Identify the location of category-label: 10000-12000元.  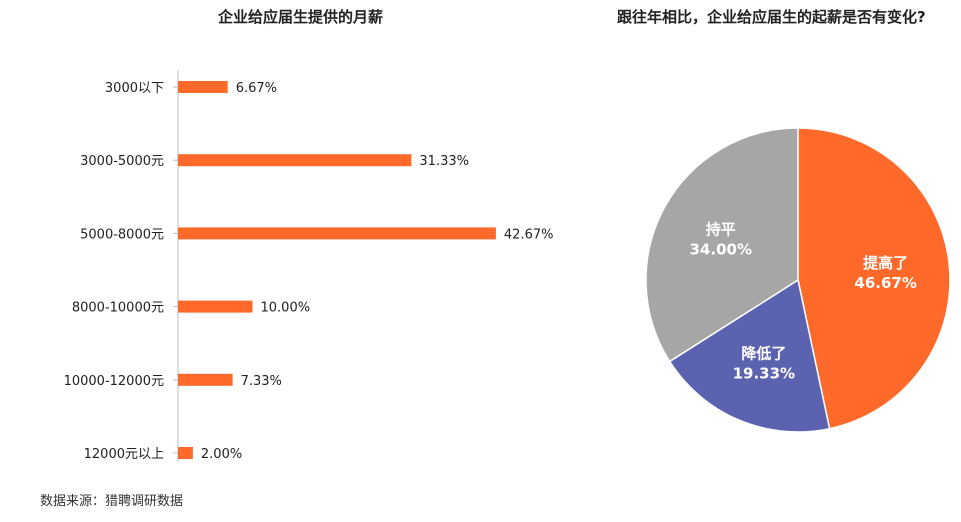
(114, 381).